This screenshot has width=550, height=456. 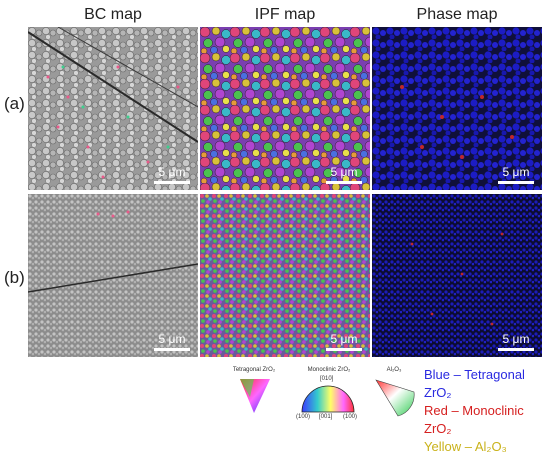 What do you see at coordinates (14, 103) in the screenshot?
I see `row-label-a: (a)` at bounding box center [14, 103].